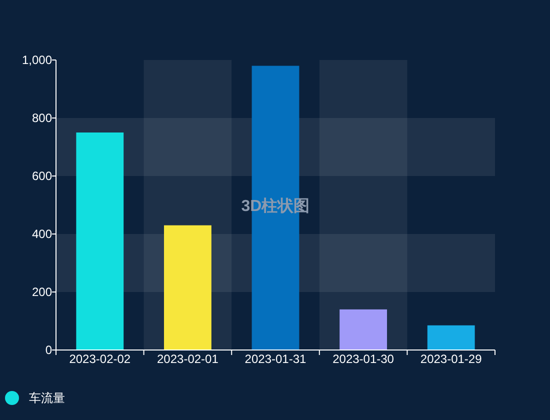 The image size is (550, 420). What do you see at coordinates (42, 118) in the screenshot?
I see `y-tick-label: 800` at bounding box center [42, 118].